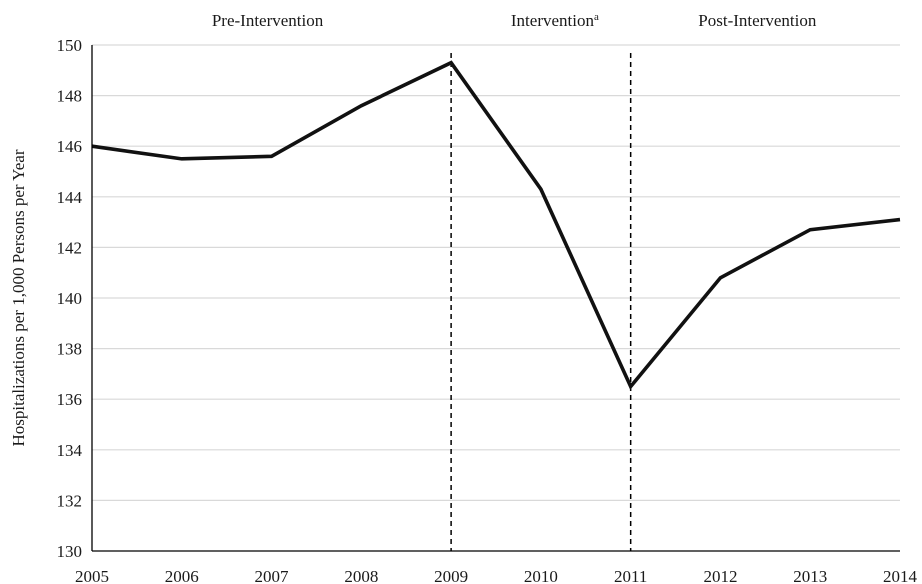 The image size is (922, 584). I want to click on y-tick-label: 142, so click(70, 247).